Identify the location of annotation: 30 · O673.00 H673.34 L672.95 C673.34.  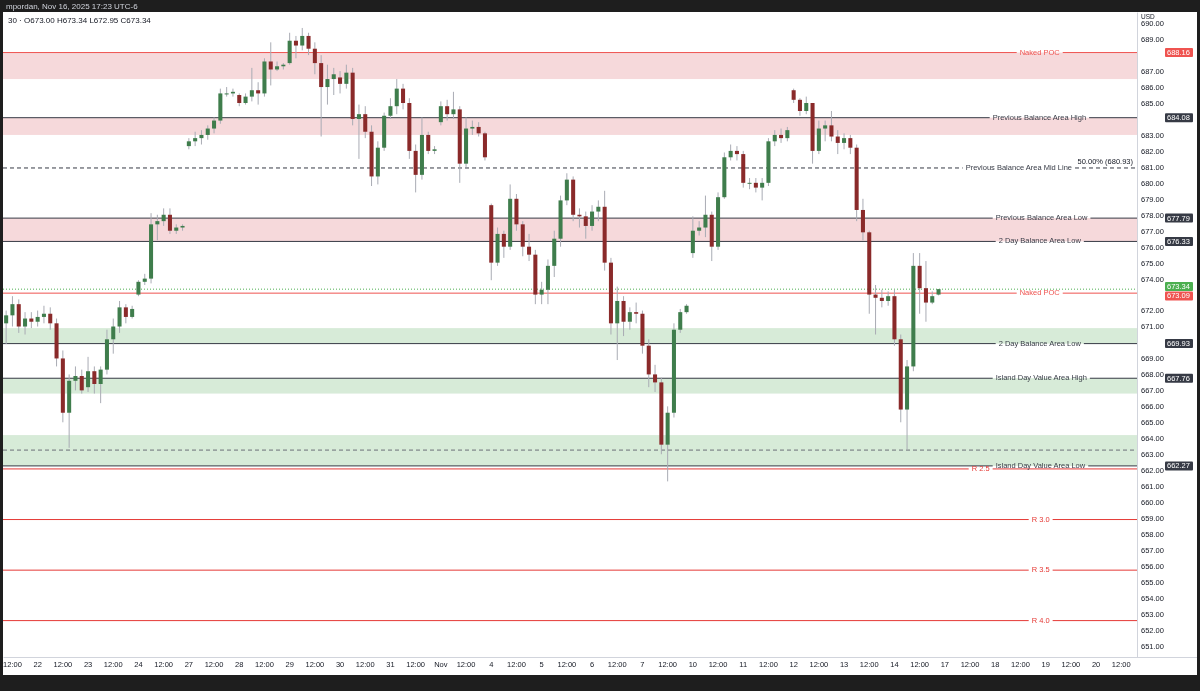
(80, 20).